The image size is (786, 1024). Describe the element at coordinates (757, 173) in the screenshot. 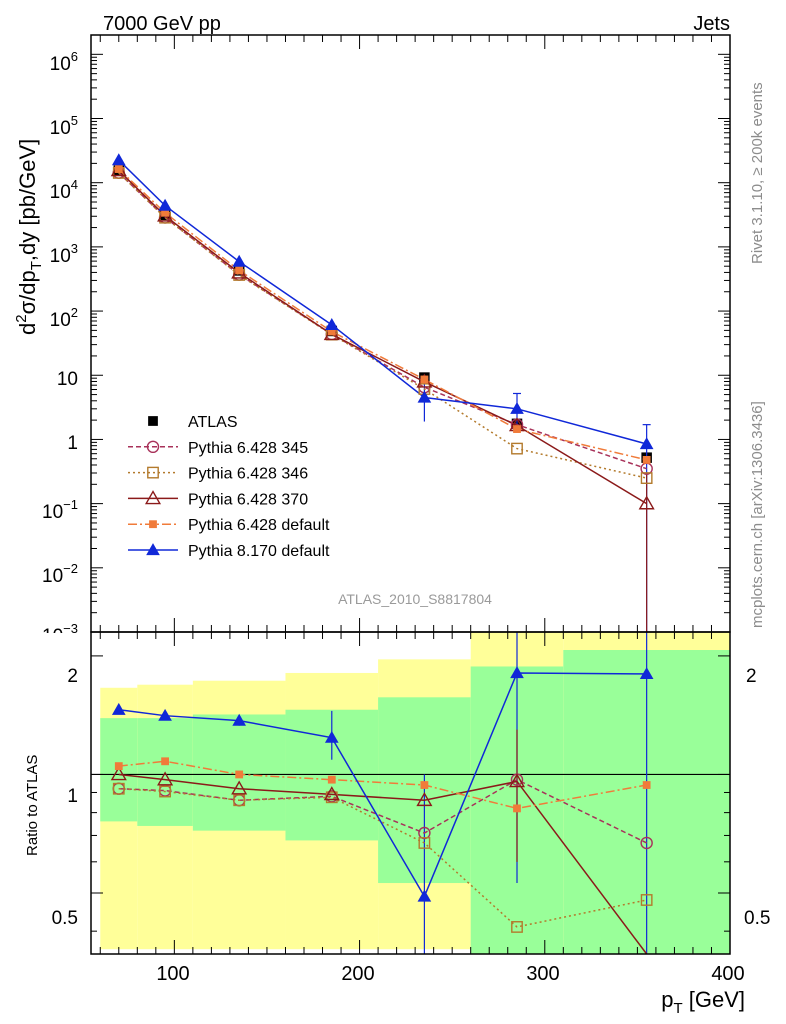

I see `rivet-version-note: Rivet 3.1.10, ≥ 200k events` at that location.